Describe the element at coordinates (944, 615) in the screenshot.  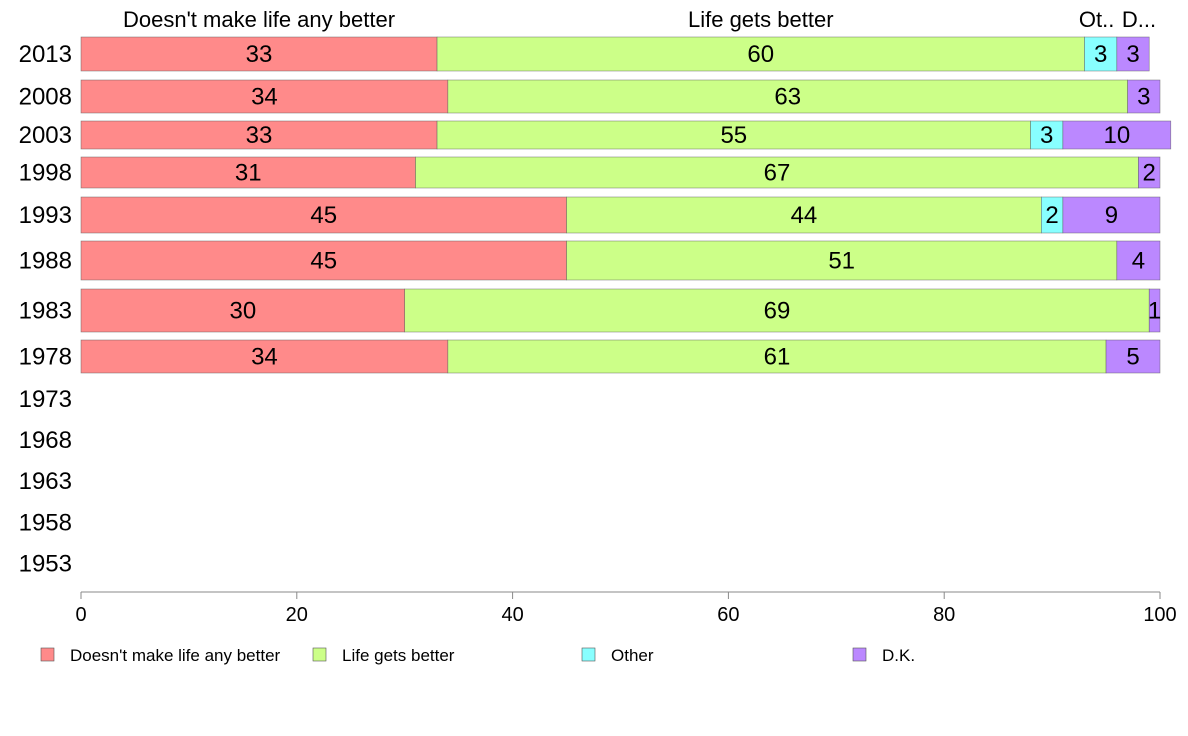
I see `x-tick-label: 80` at that location.